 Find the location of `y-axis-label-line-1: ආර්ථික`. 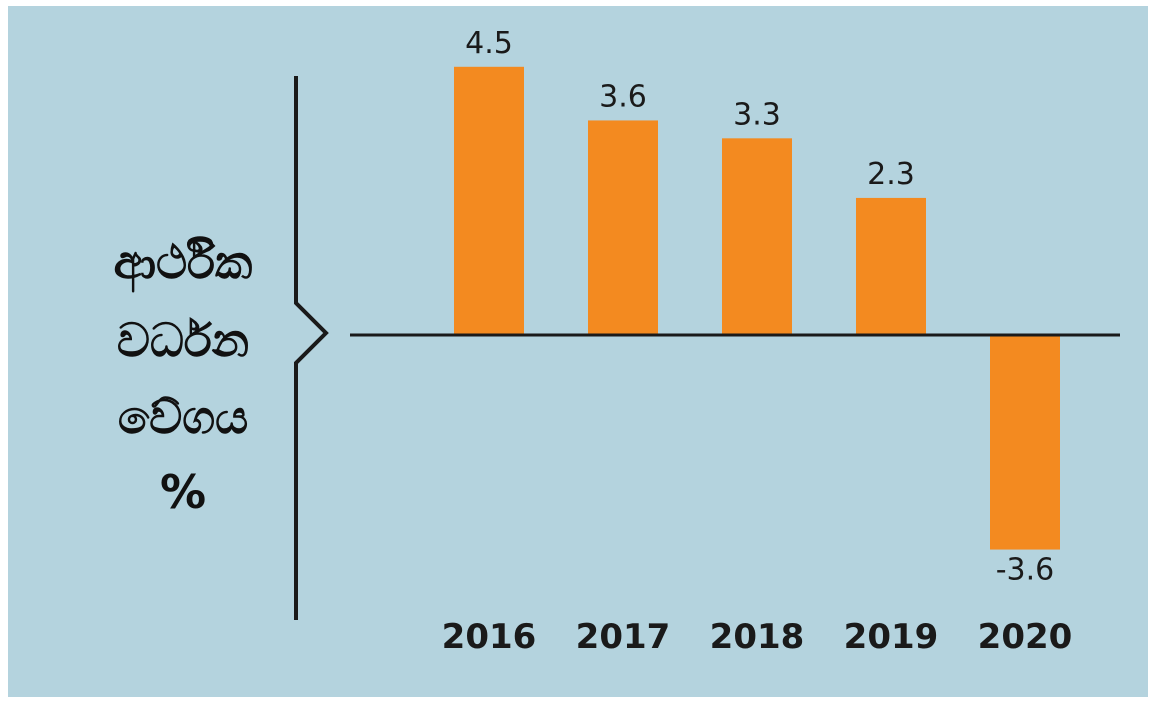

y-axis-label-line-1: ආර්ථික is located at coordinates (183, 262).